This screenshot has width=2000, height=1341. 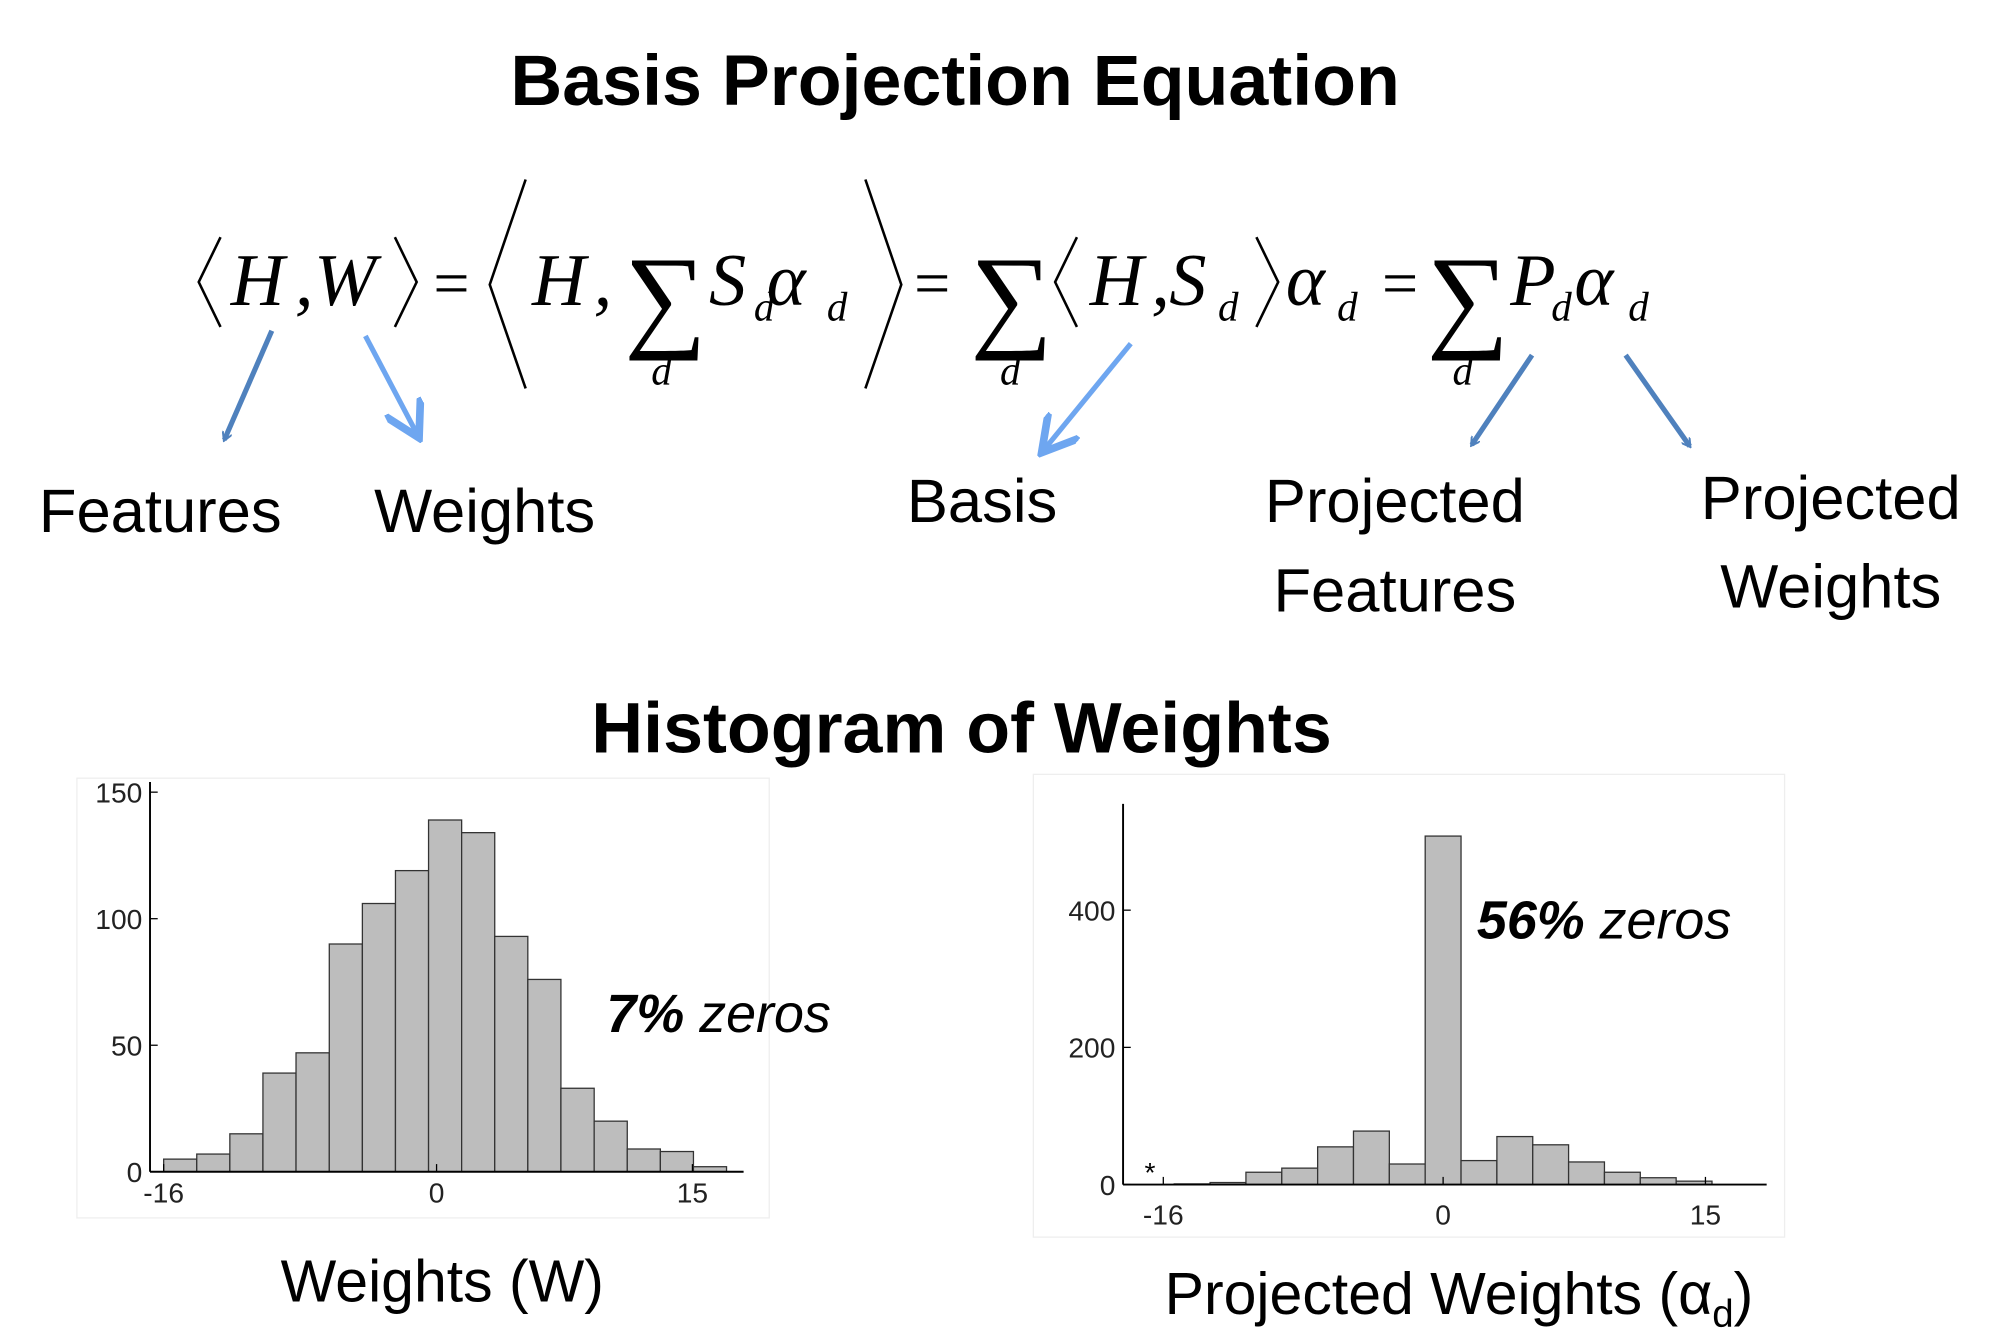 I want to click on label: Basis, so click(x=982, y=501).